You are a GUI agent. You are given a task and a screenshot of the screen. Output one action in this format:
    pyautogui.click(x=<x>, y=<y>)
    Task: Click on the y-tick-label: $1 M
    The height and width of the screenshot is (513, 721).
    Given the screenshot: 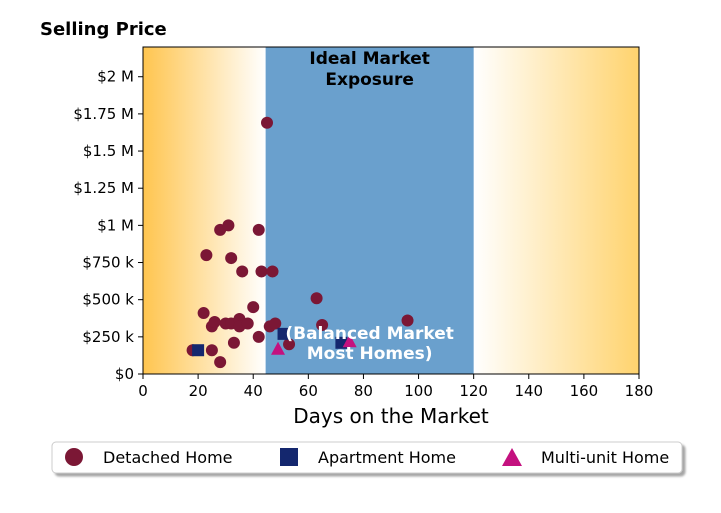 What is the action you would take?
    pyautogui.click(x=115, y=225)
    